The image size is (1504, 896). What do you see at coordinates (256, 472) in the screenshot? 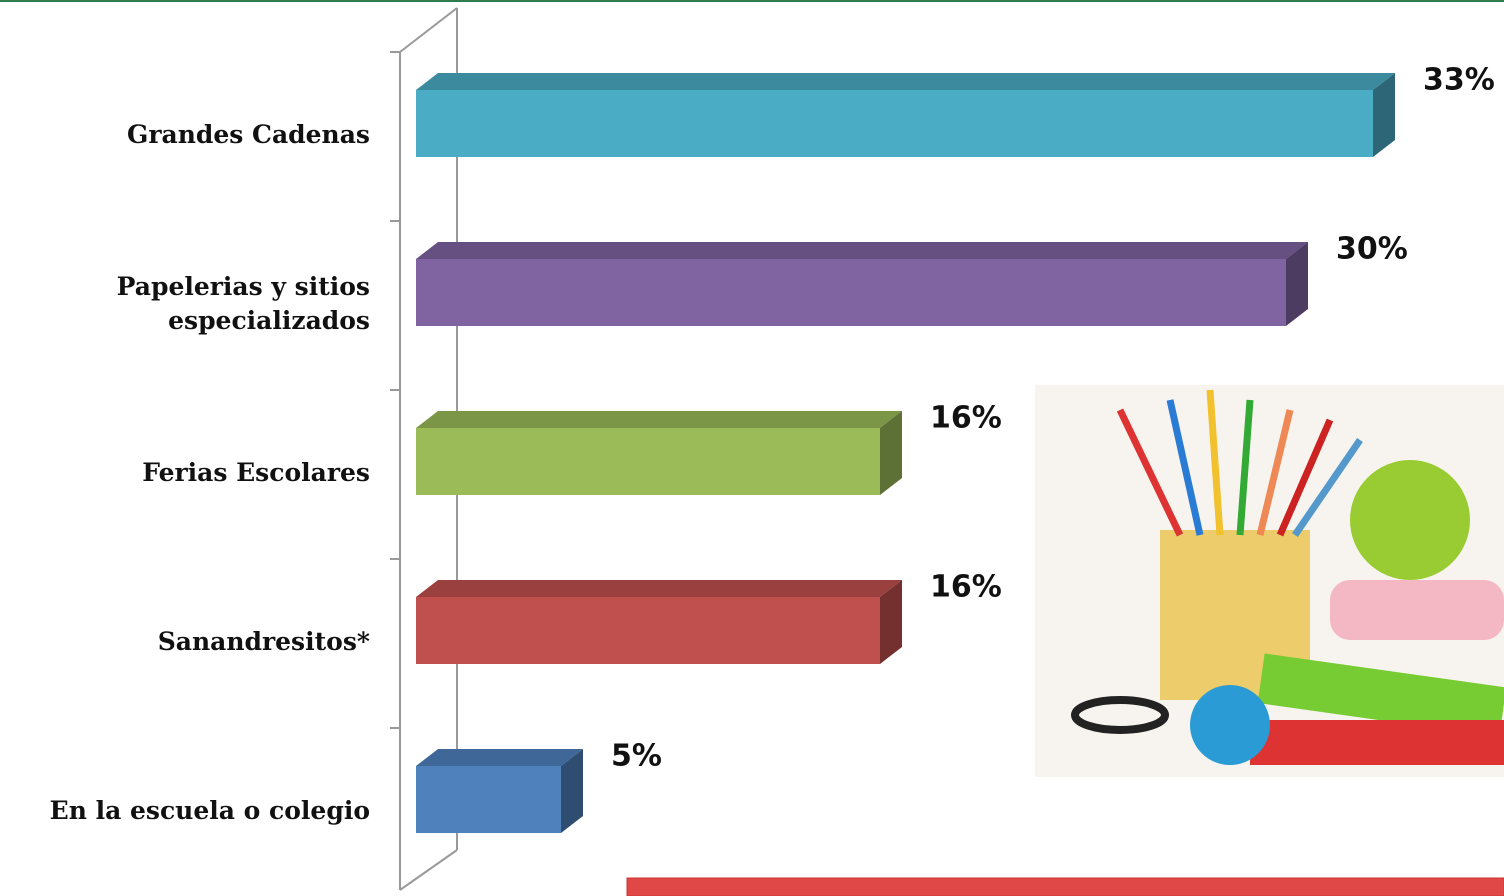
I see `category-label: Ferias Escolares` at bounding box center [256, 472].